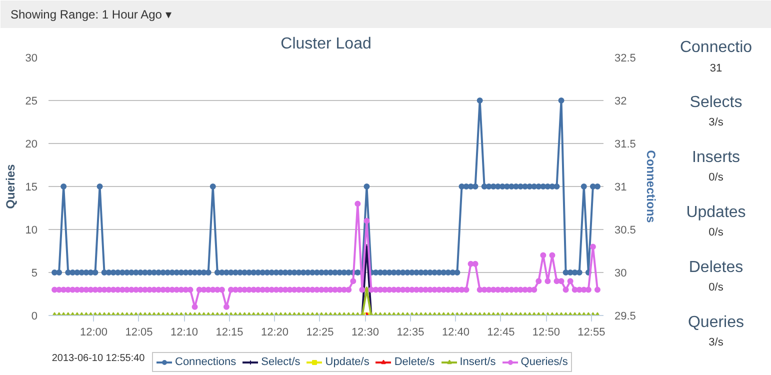 The height and width of the screenshot is (375, 771). I want to click on y2-tick-label: 30.5, so click(625, 230).